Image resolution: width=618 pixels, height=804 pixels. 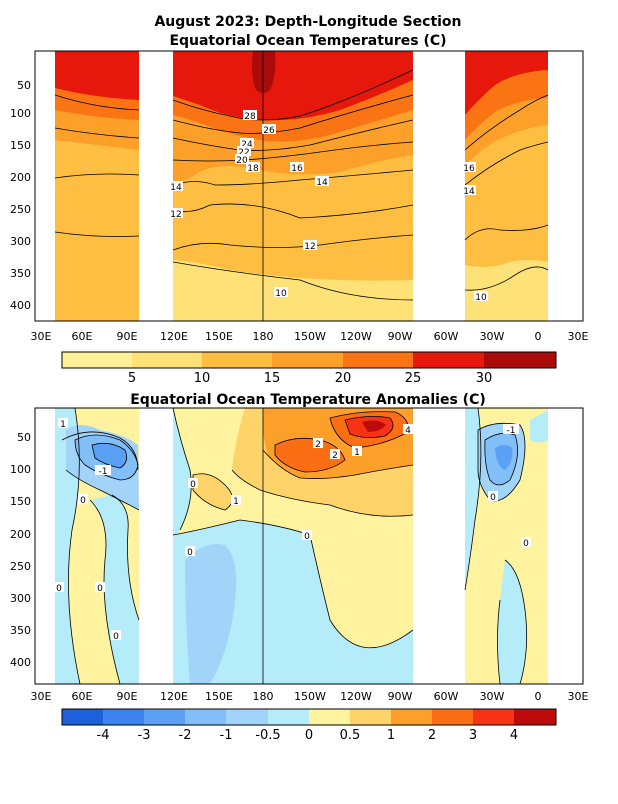 What do you see at coordinates (253, 169) in the screenshot?
I see `contour-label: 18` at bounding box center [253, 169].